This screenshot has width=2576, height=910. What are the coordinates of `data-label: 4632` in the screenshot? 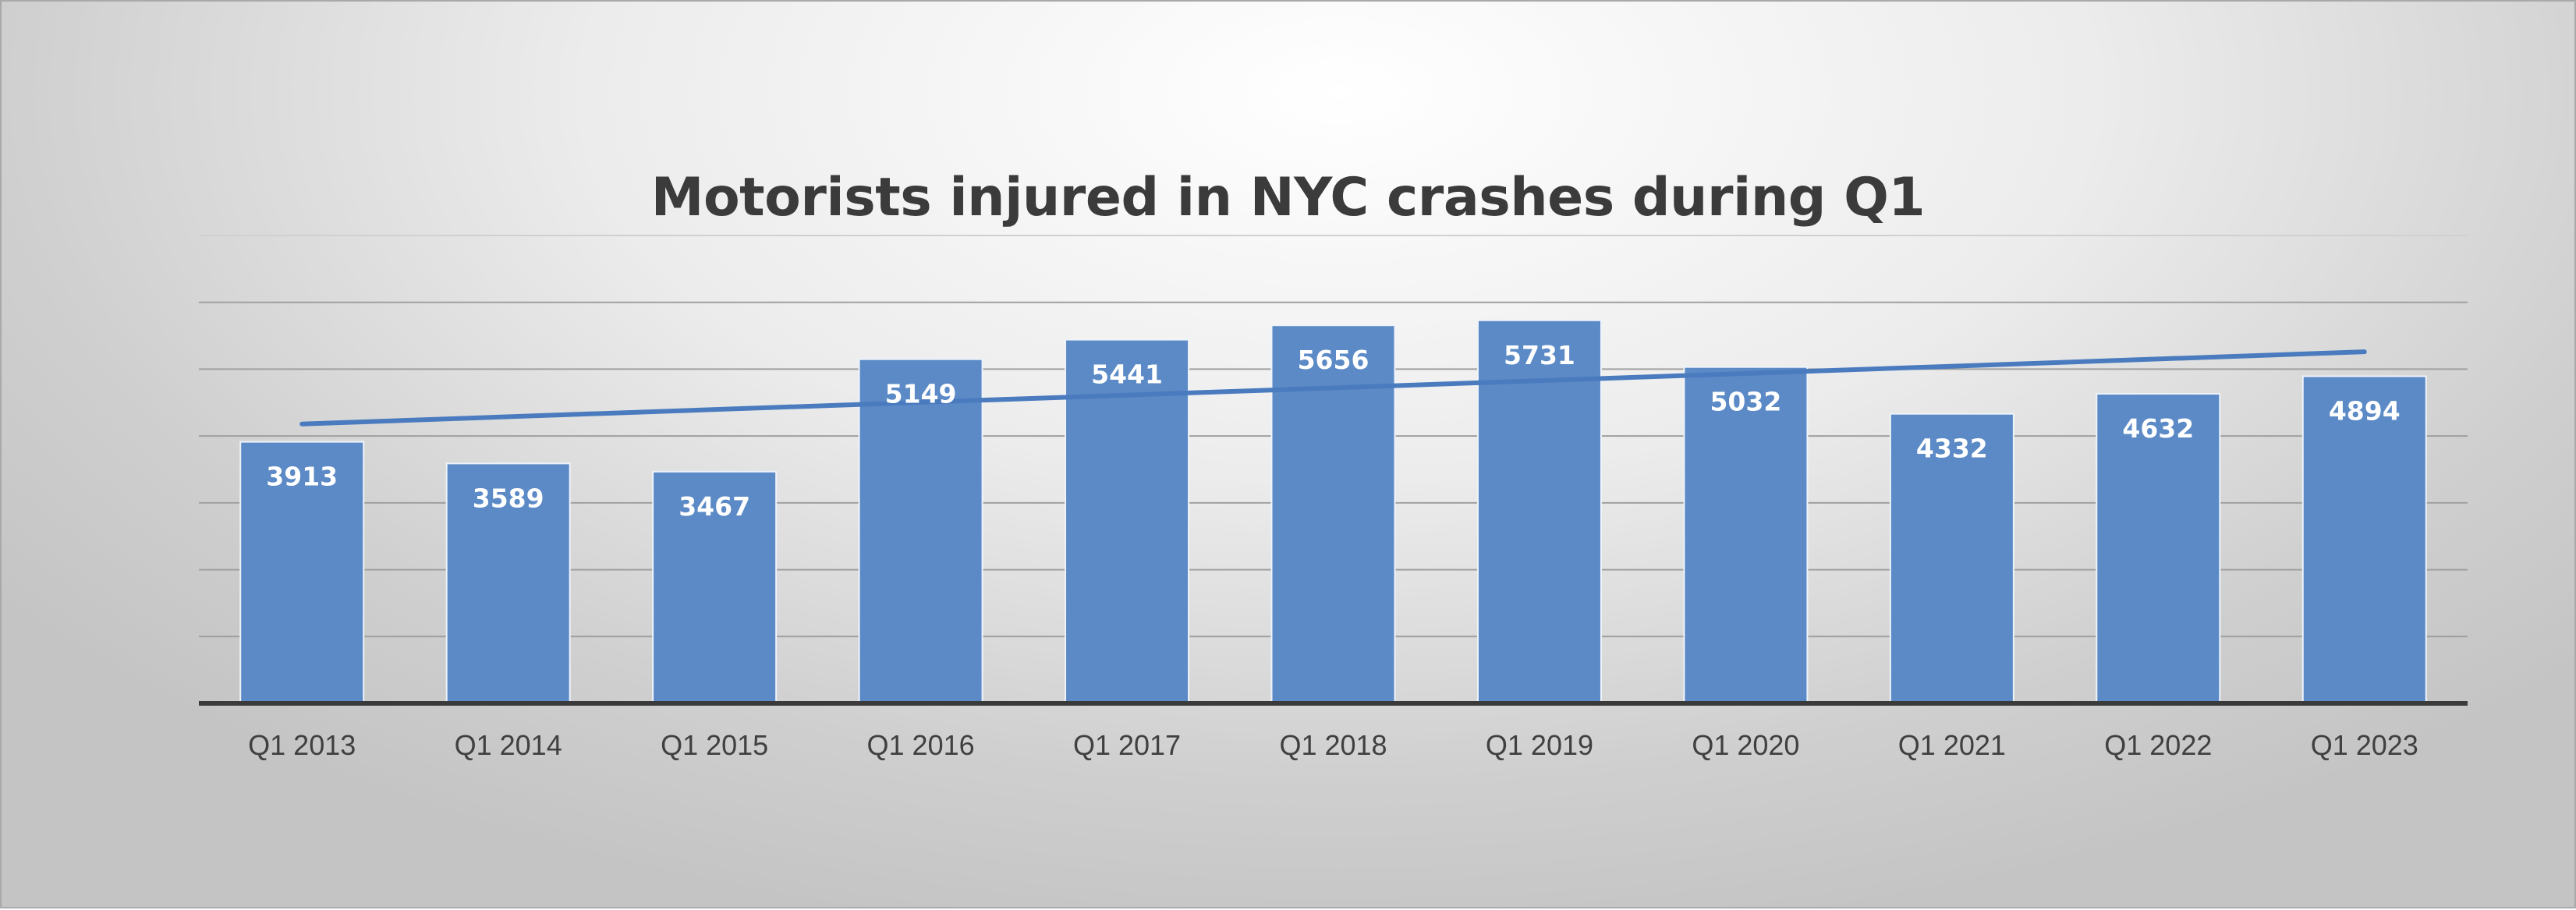 It's located at (2158, 428).